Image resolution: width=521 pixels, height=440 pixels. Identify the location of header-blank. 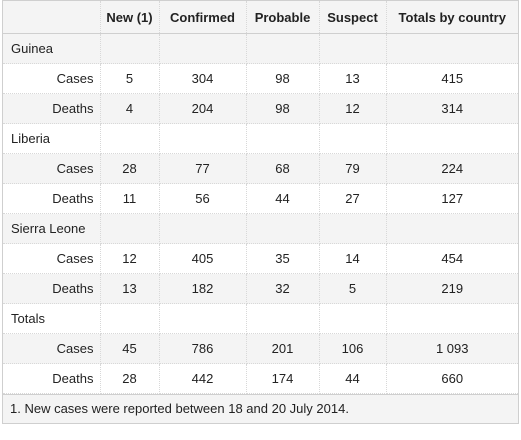
(52, 17).